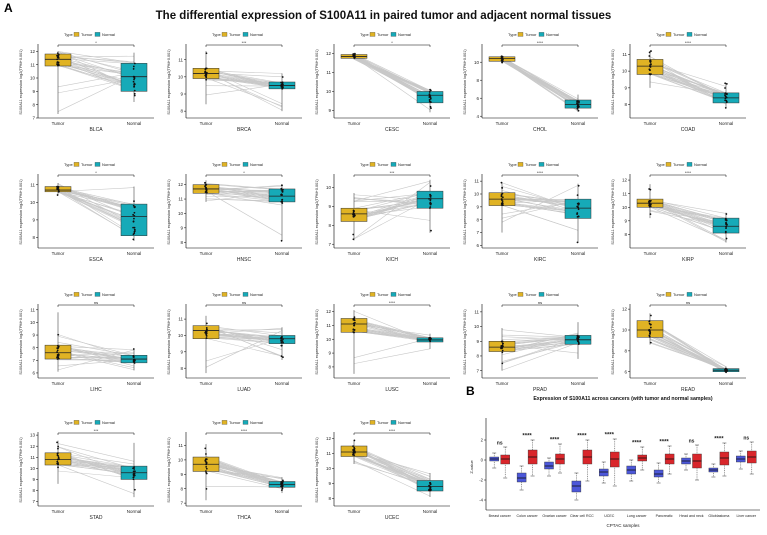 This screenshot has height=535, width=767. Describe the element at coordinates (664, 516) in the screenshot. I see `cptac-x-tick-label: Pancreatic` at that location.